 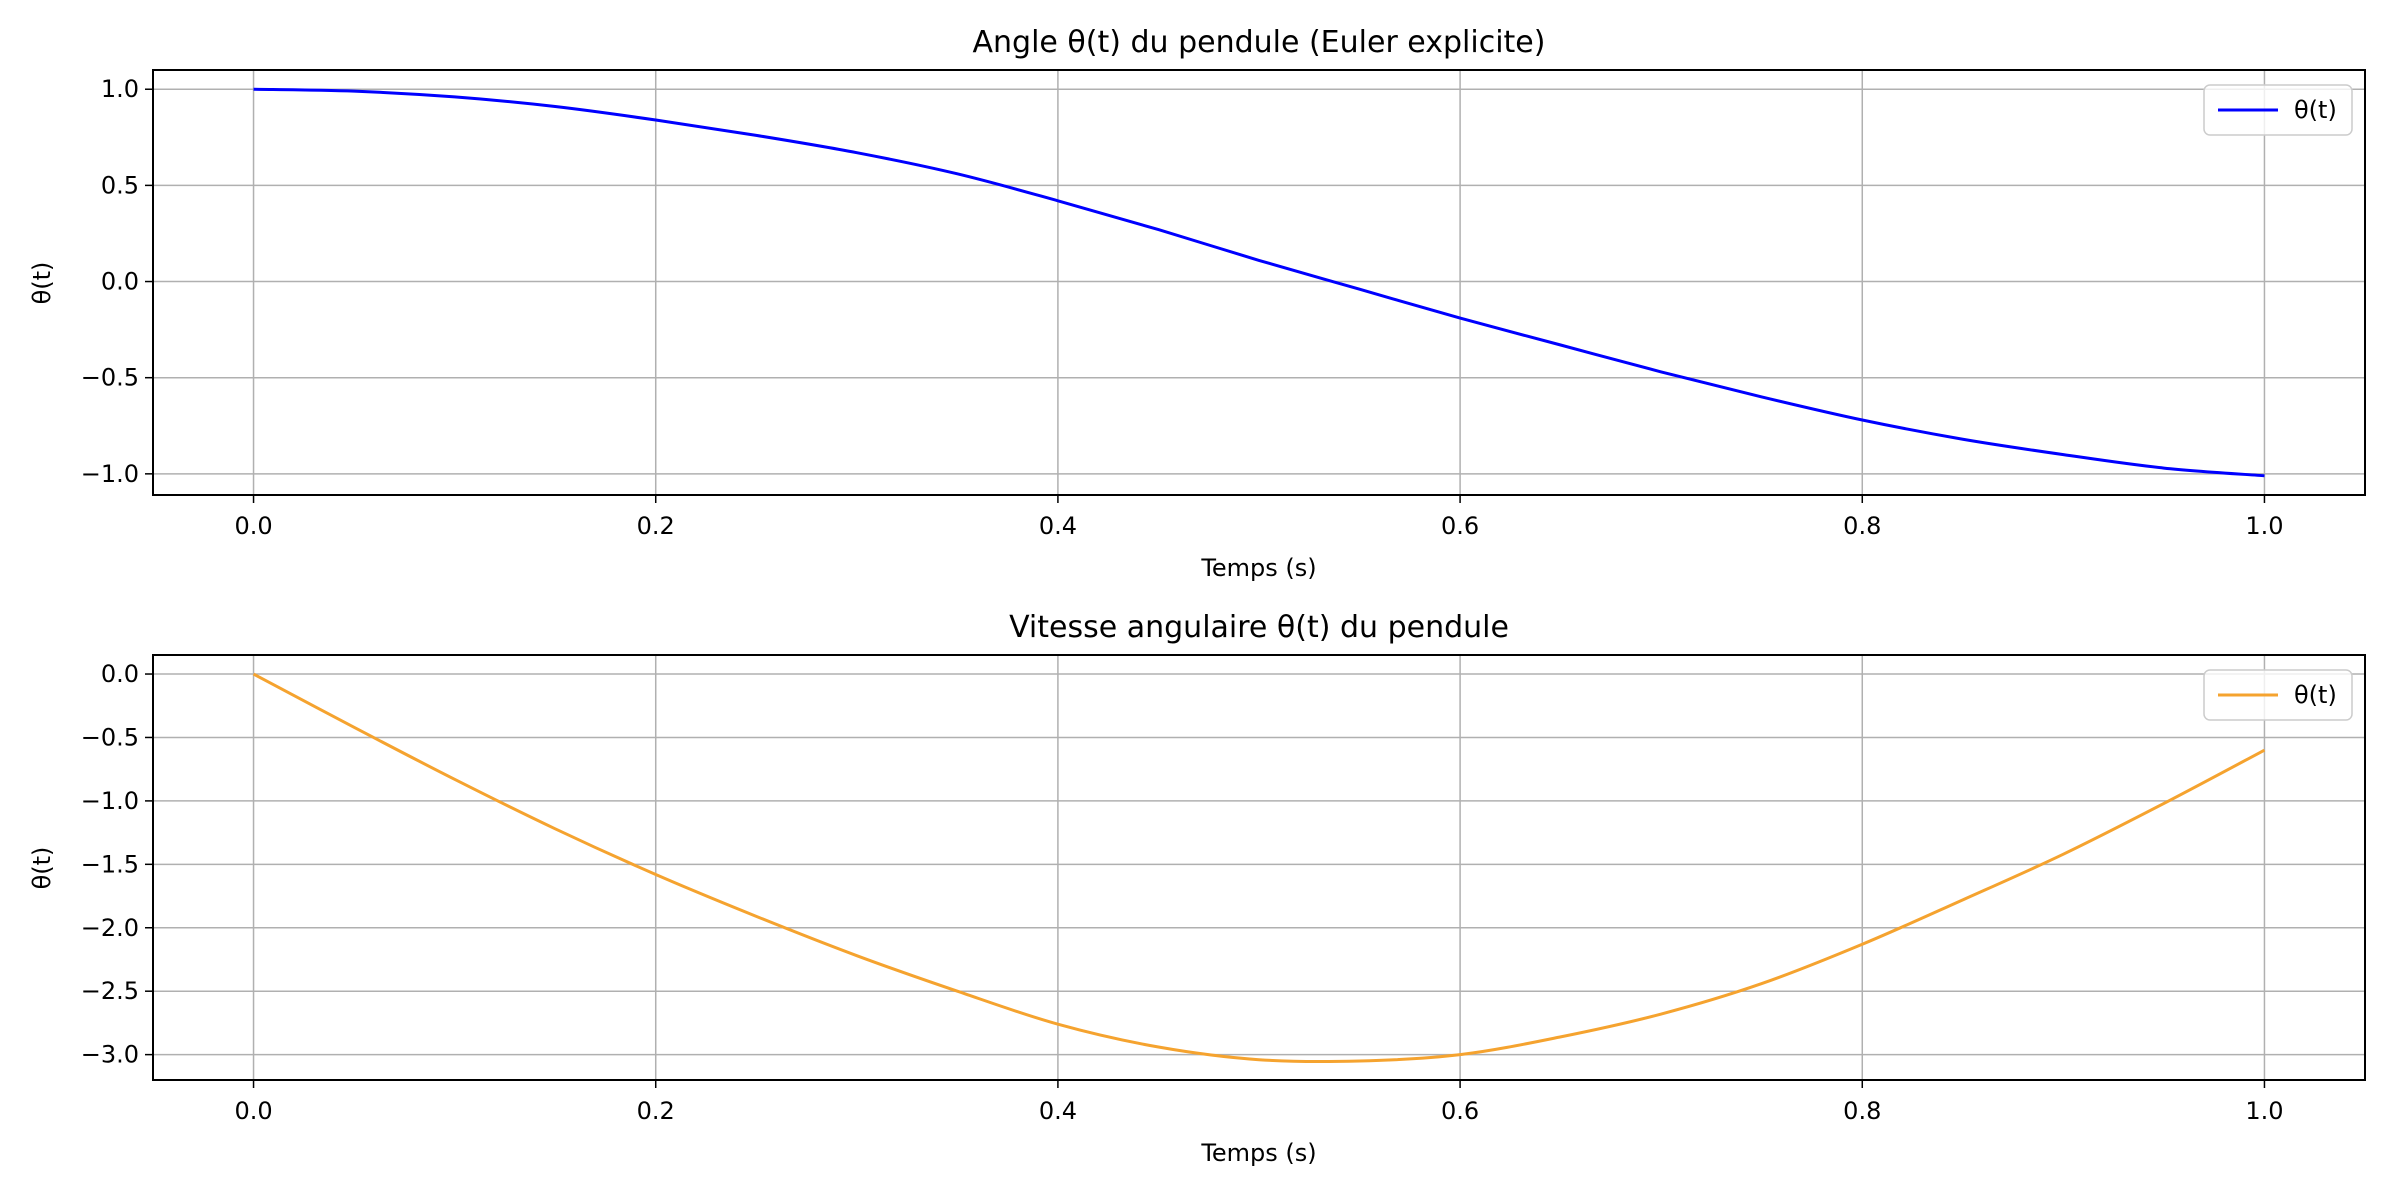 I want to click on velocity-chart-legend: θ(t), so click(x=2278, y=695).